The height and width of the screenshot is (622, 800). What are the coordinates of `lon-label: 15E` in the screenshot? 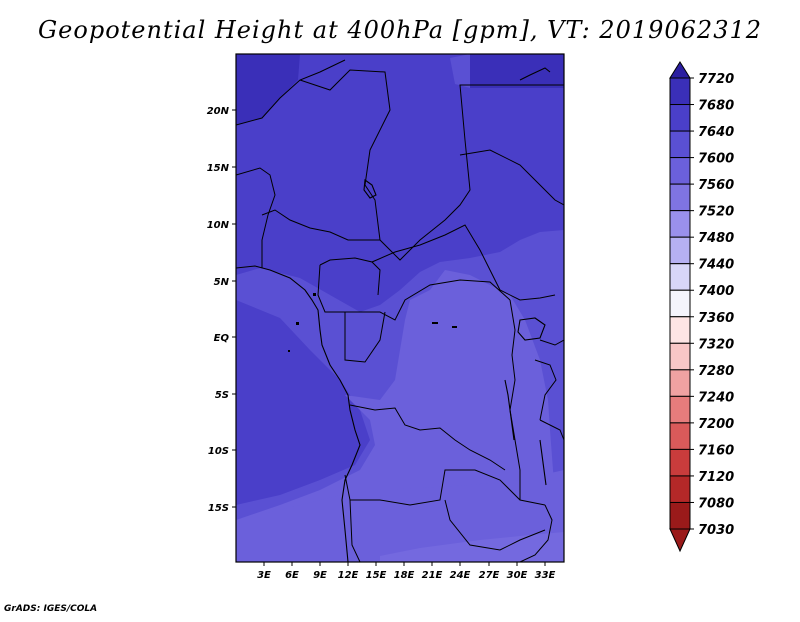 It's located at (376, 575).